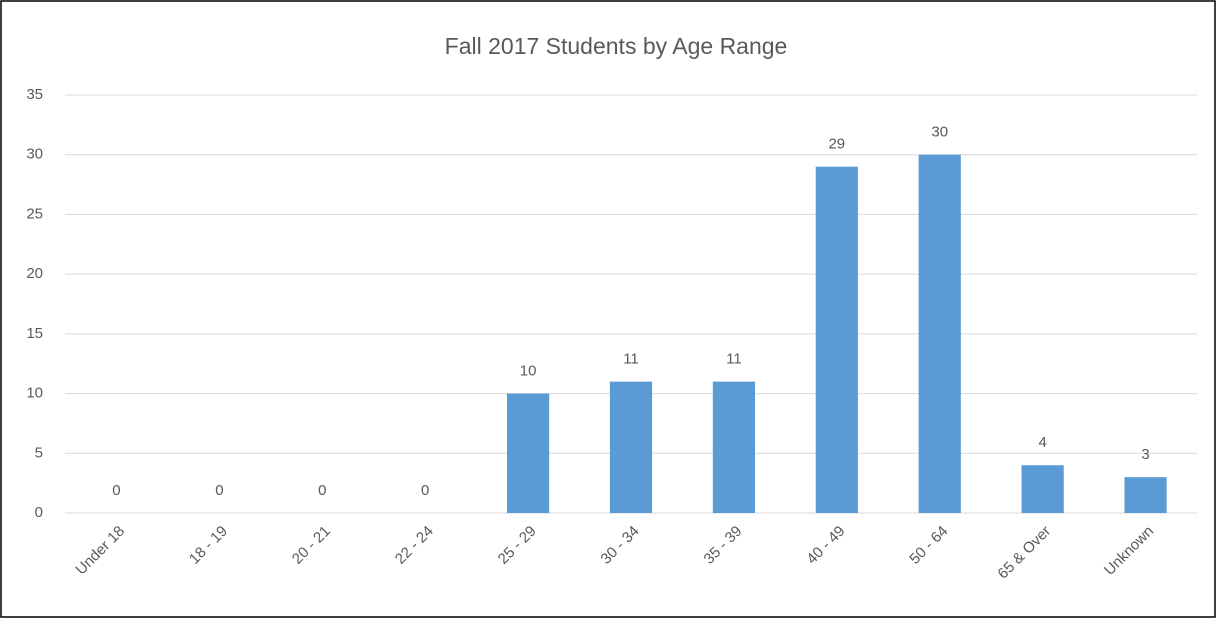  I want to click on y-tick-label: 0, so click(39, 512).